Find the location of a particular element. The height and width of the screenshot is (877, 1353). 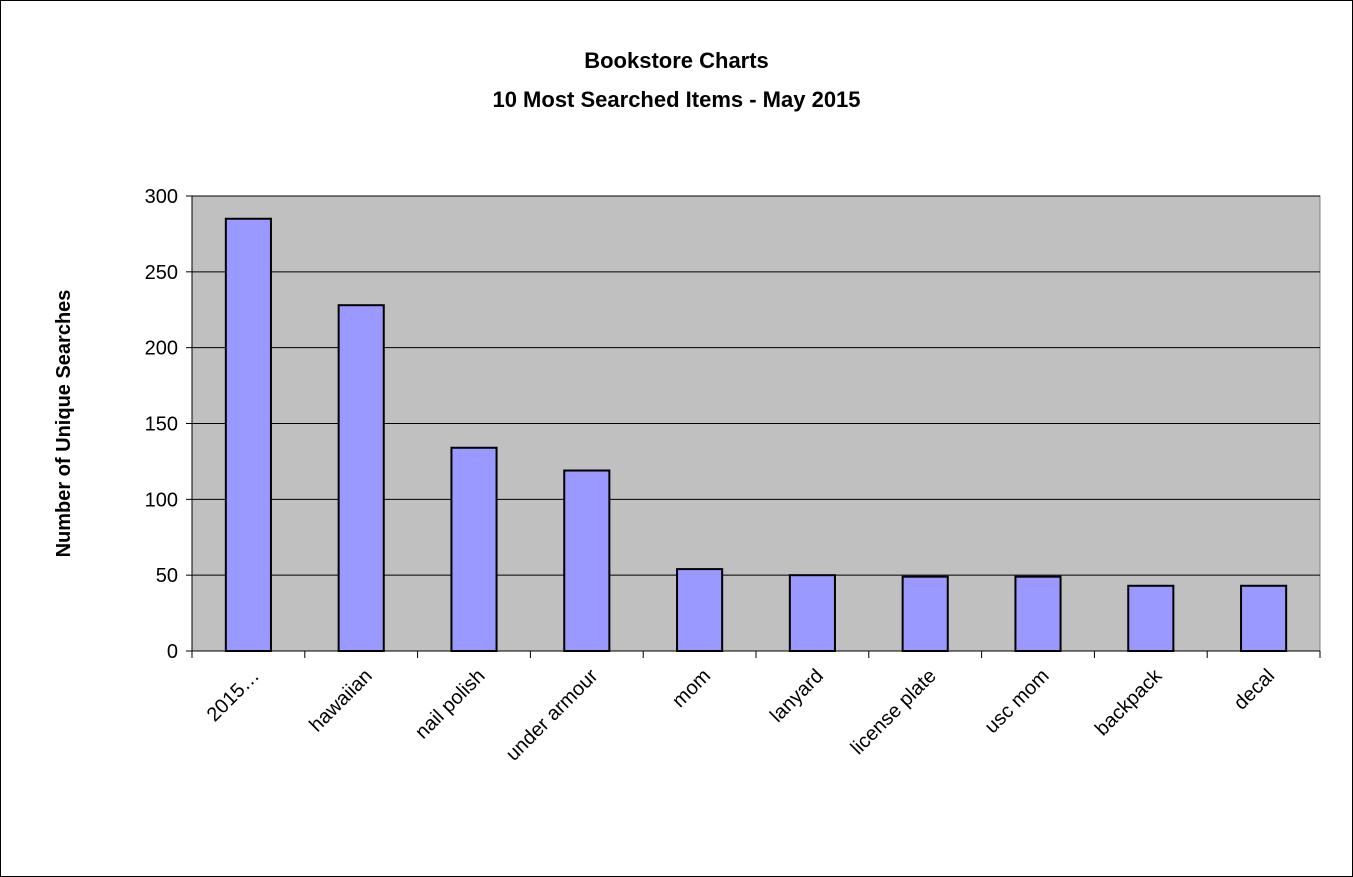

x-tick-label: license plate is located at coordinates (894, 712).